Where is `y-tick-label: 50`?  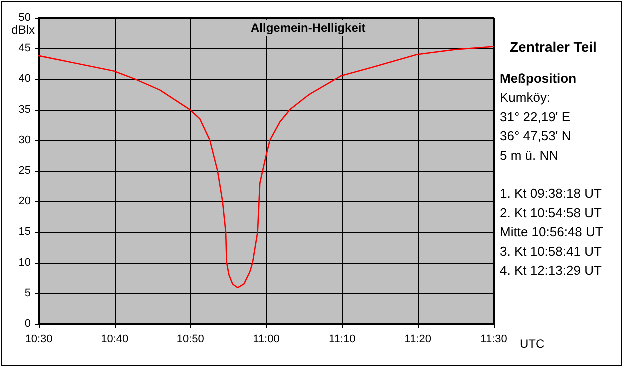 y-tick-label: 50 is located at coordinates (24, 18).